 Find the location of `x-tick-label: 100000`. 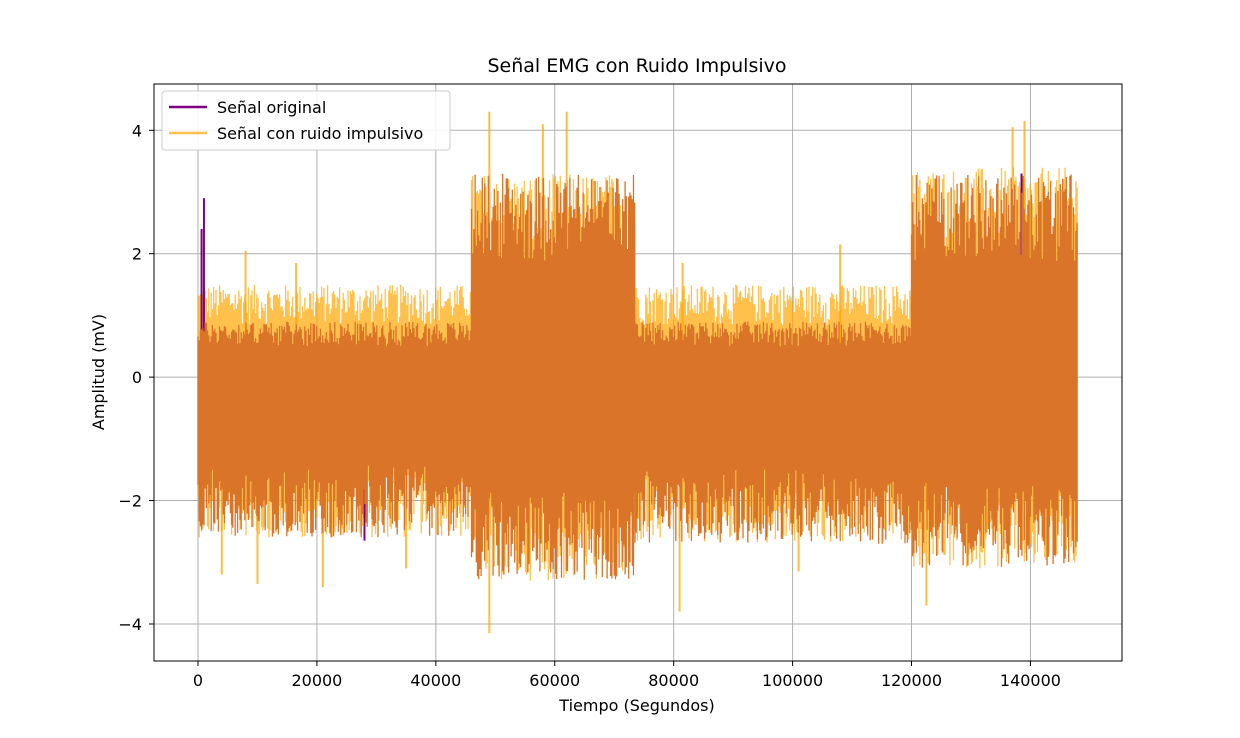

x-tick-label: 100000 is located at coordinates (792, 680).